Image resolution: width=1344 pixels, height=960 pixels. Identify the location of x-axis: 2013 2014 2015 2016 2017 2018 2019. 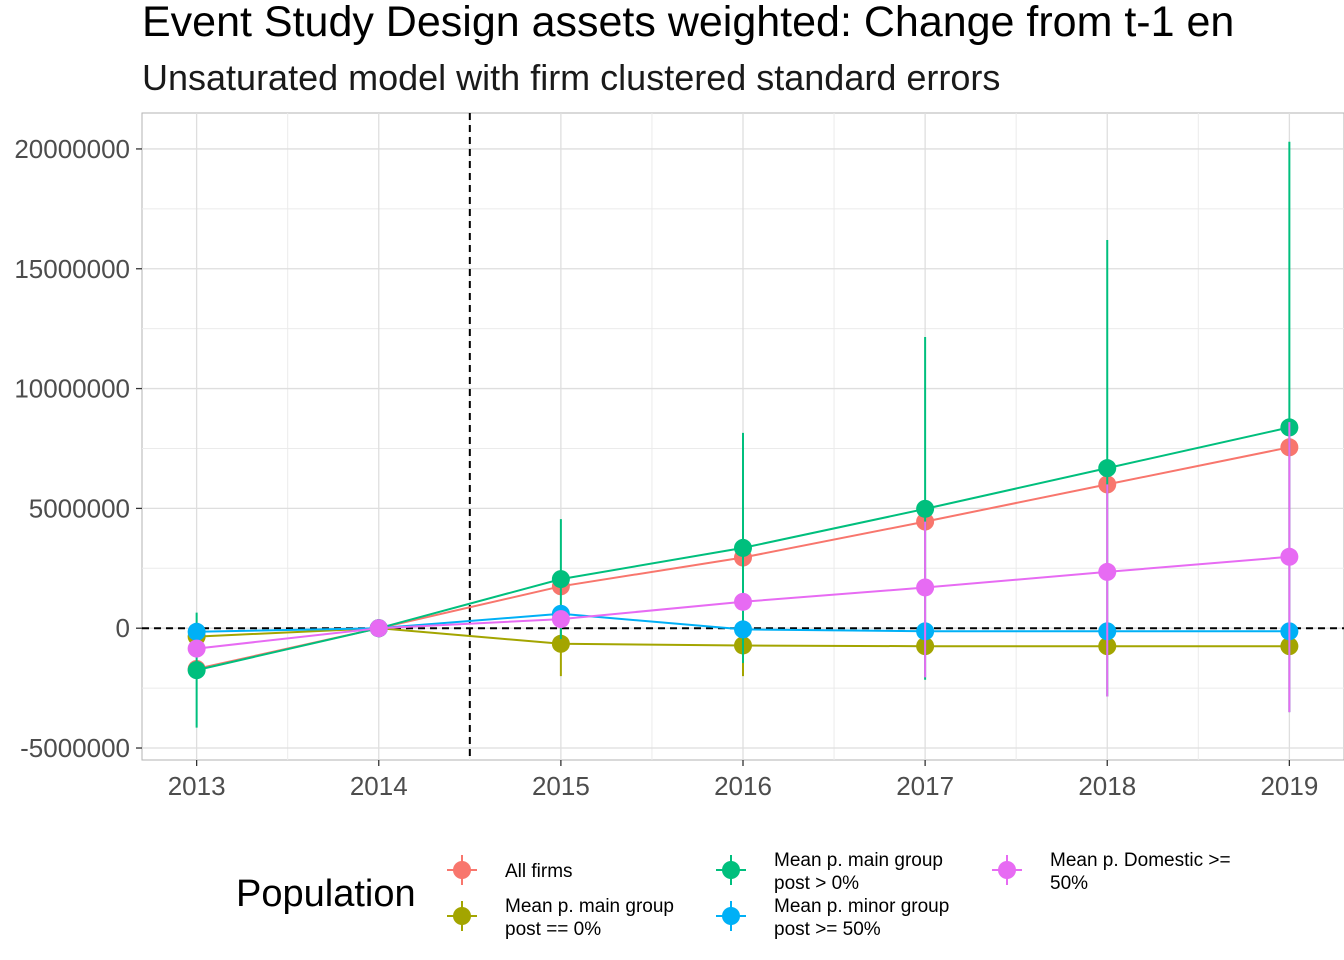
(743, 780).